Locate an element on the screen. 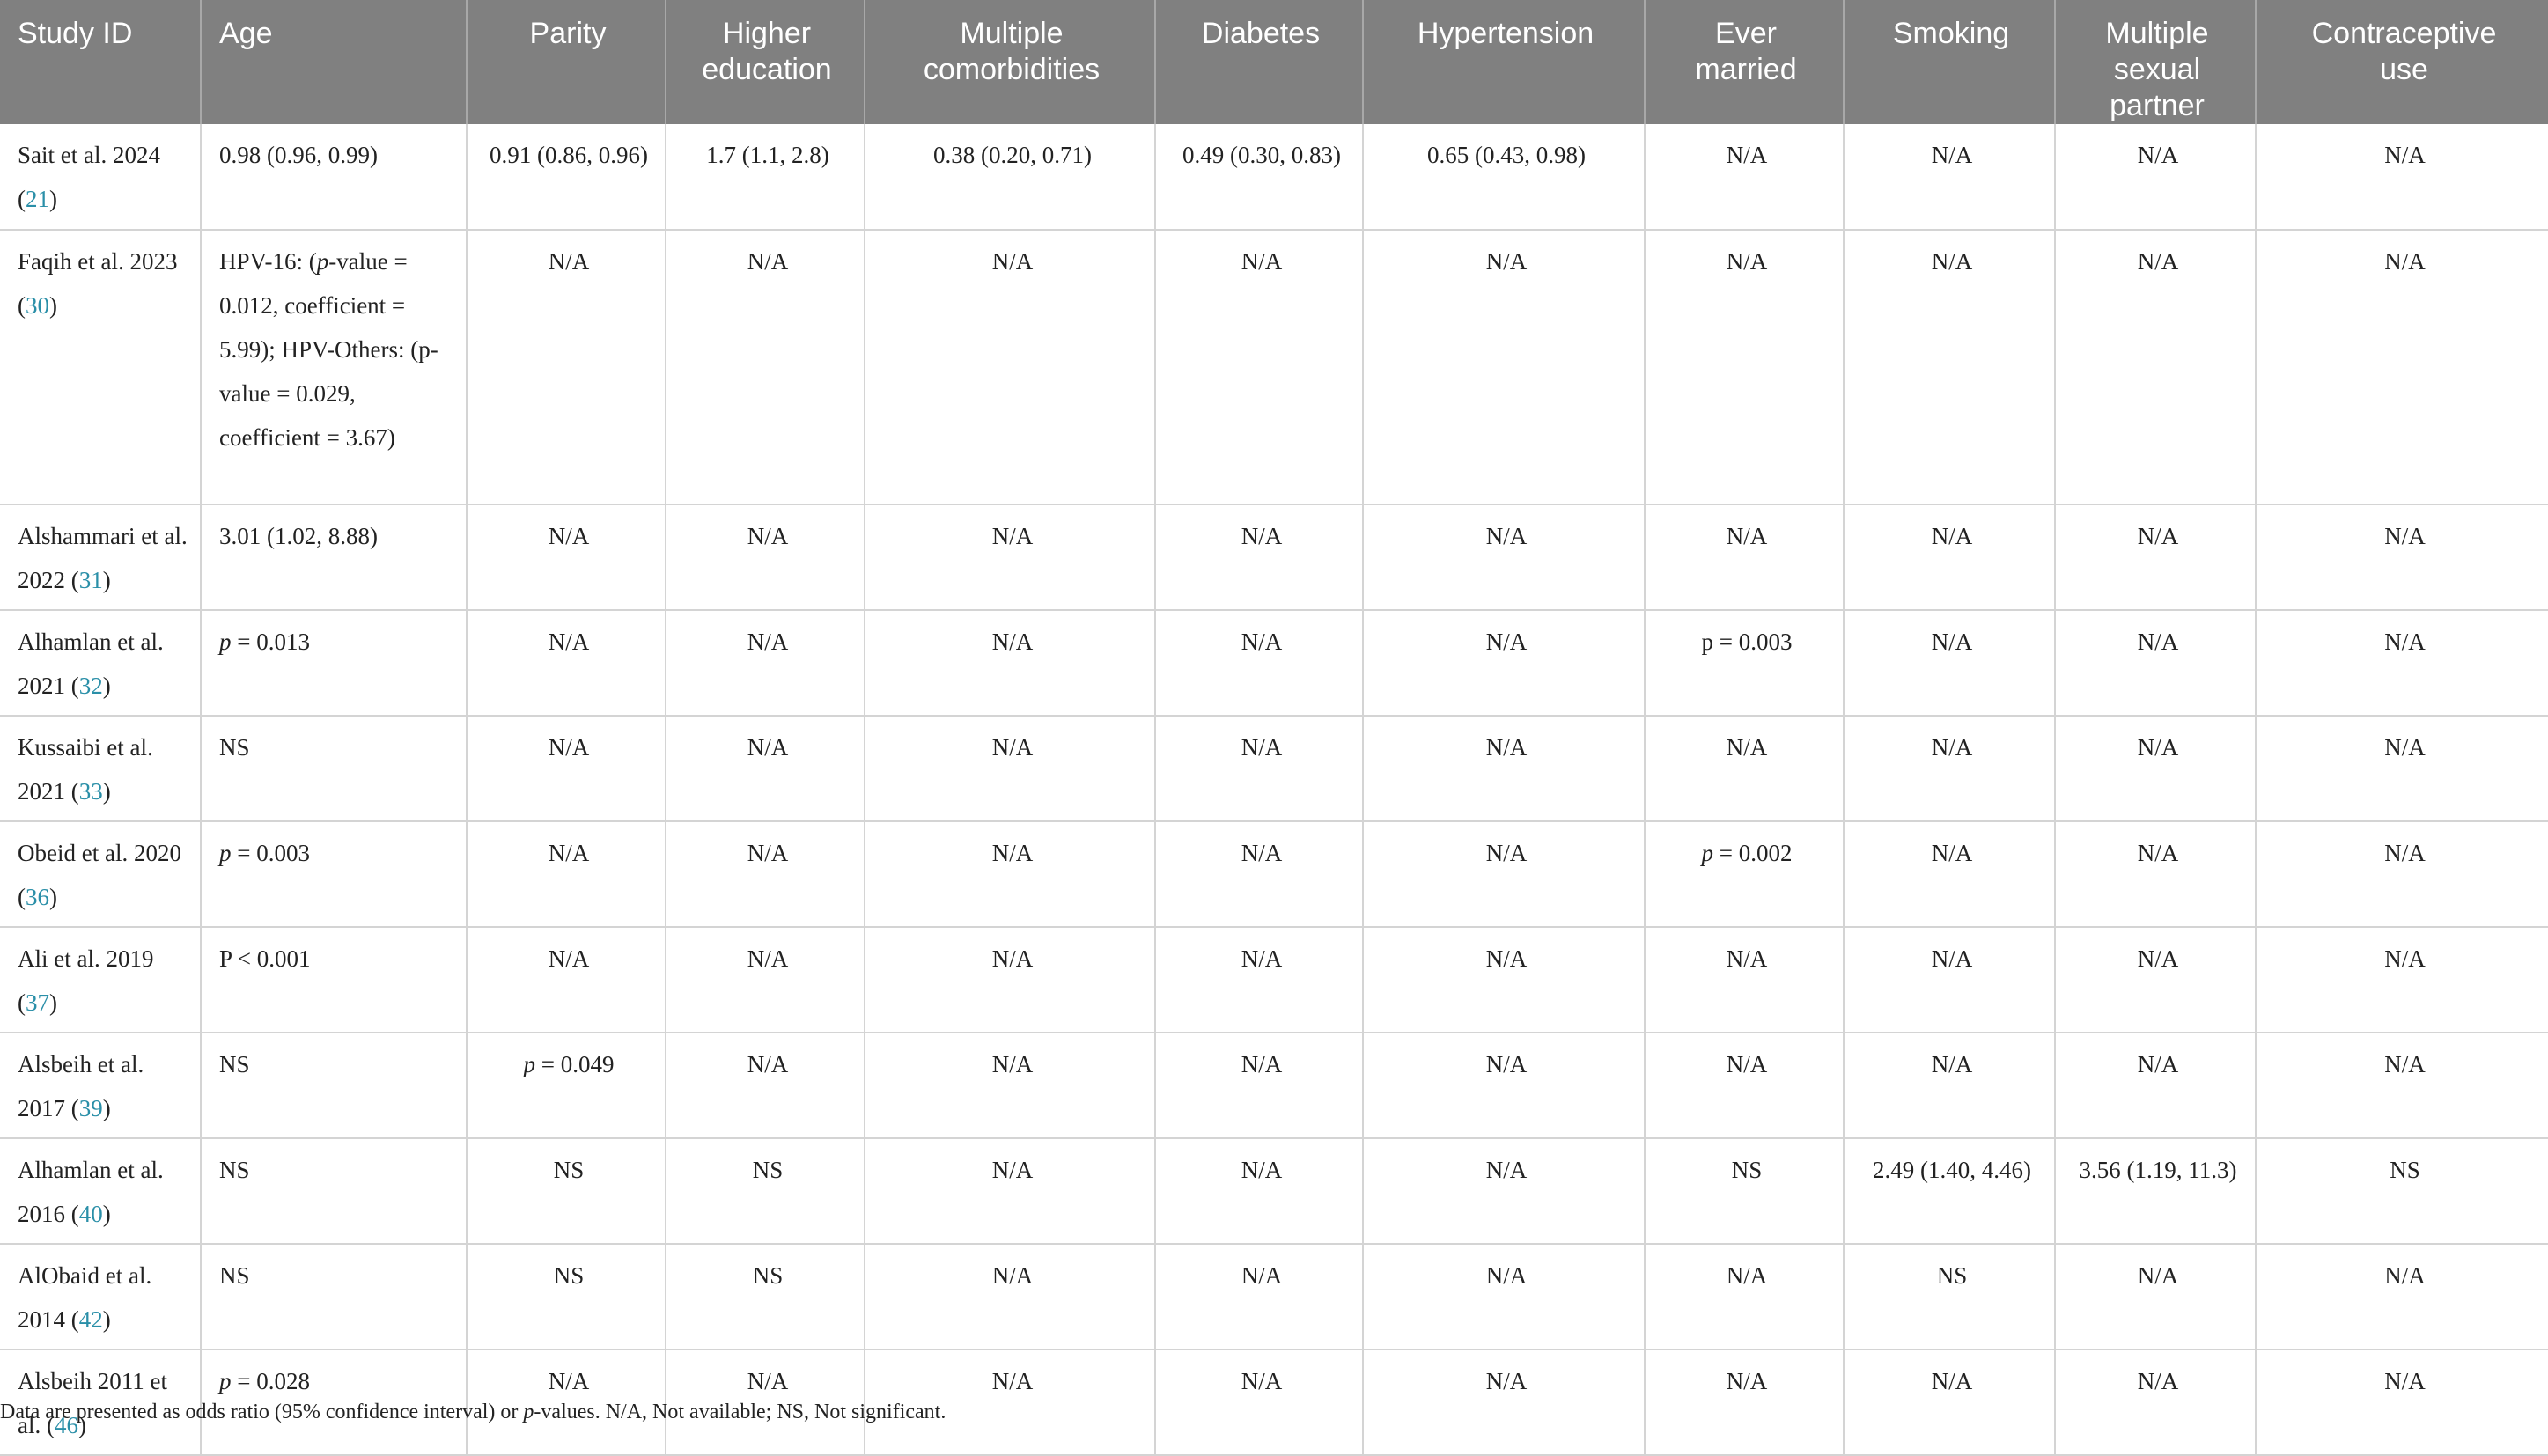 Image resolution: width=2548 pixels, height=1456 pixels. study-name: Alhamlan et al. 2021 ( is located at coordinates (91, 664).